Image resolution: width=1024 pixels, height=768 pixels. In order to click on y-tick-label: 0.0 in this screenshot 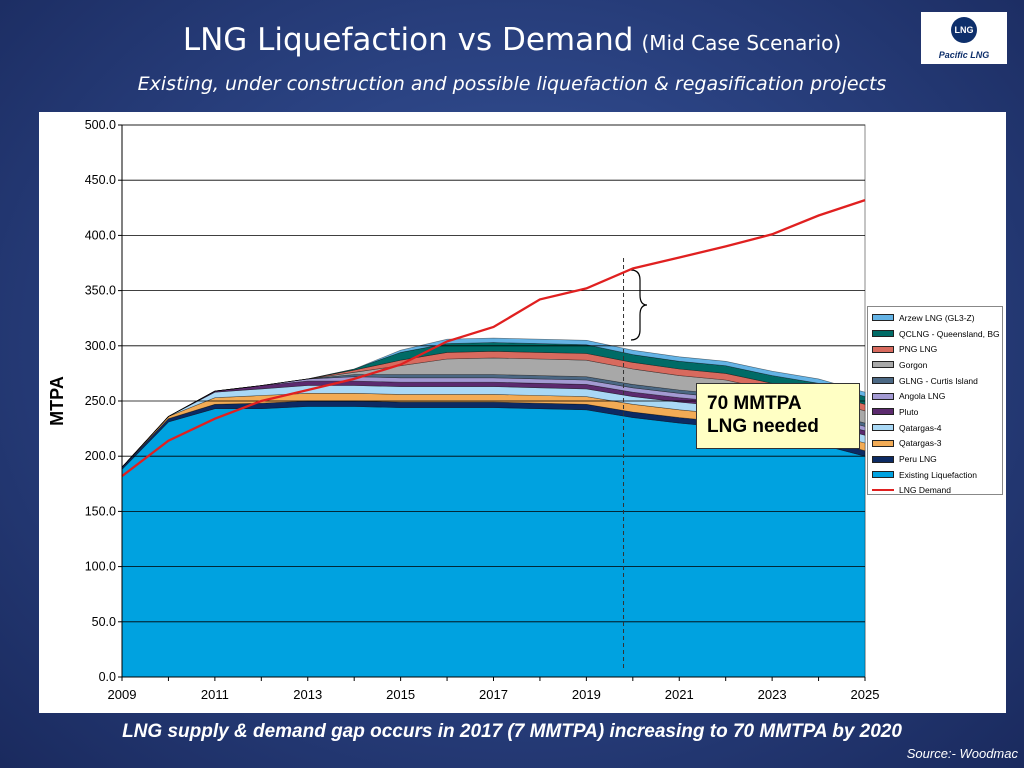, I will do `click(107, 677)`.